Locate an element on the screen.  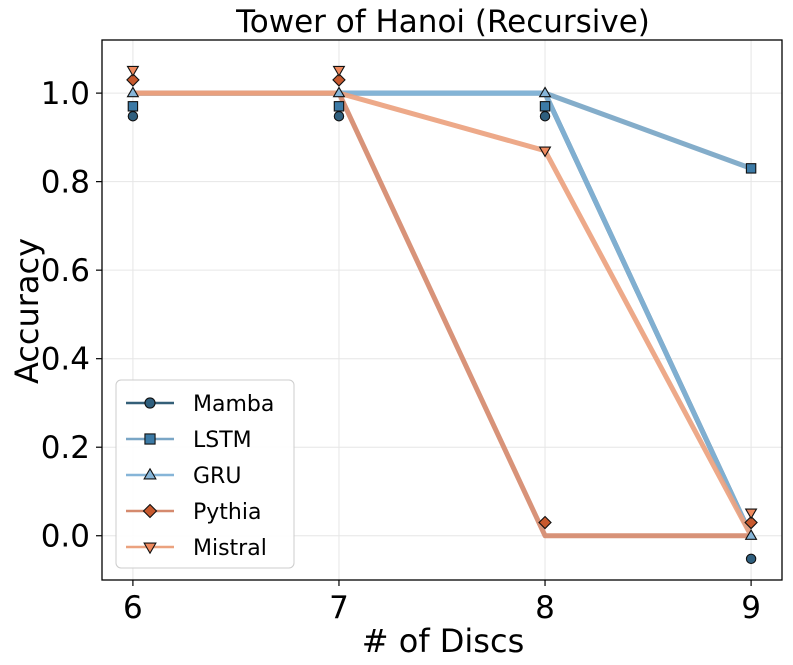
legend-marker-pythia is located at coordinates (150, 511).